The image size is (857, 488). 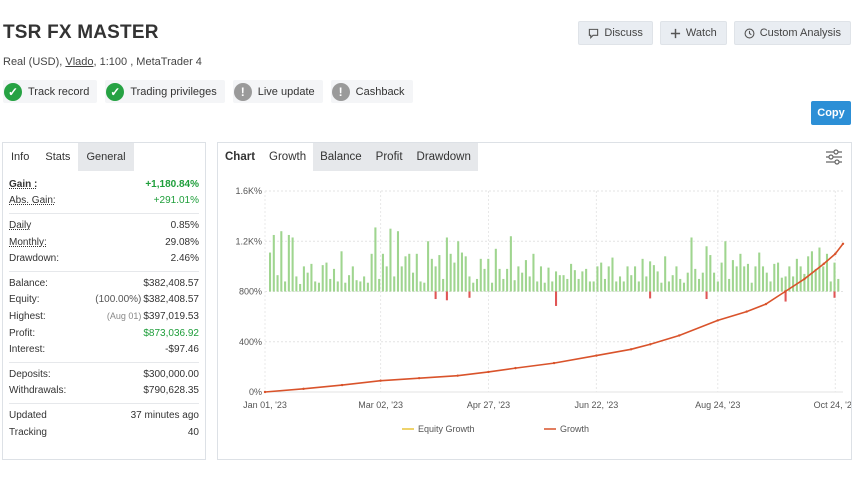 What do you see at coordinates (389, 157) in the screenshot?
I see `tab-profit: Profit` at bounding box center [389, 157].